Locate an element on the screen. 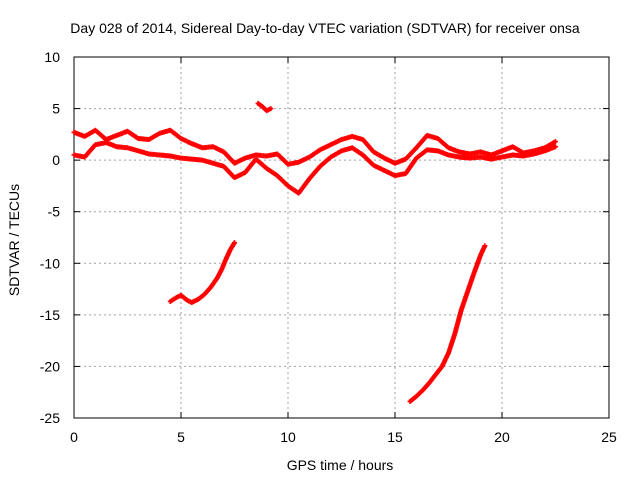 The width and height of the screenshot is (640, 480). y-tick-label: -25 is located at coordinates (50, 418).